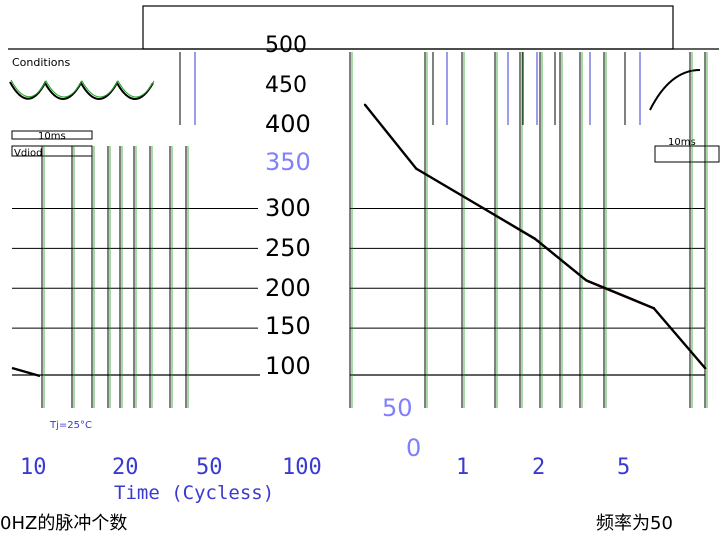 The width and height of the screenshot is (727, 538). Describe the element at coordinates (408, 27) in the screenshot. I see `header-frame` at that location.